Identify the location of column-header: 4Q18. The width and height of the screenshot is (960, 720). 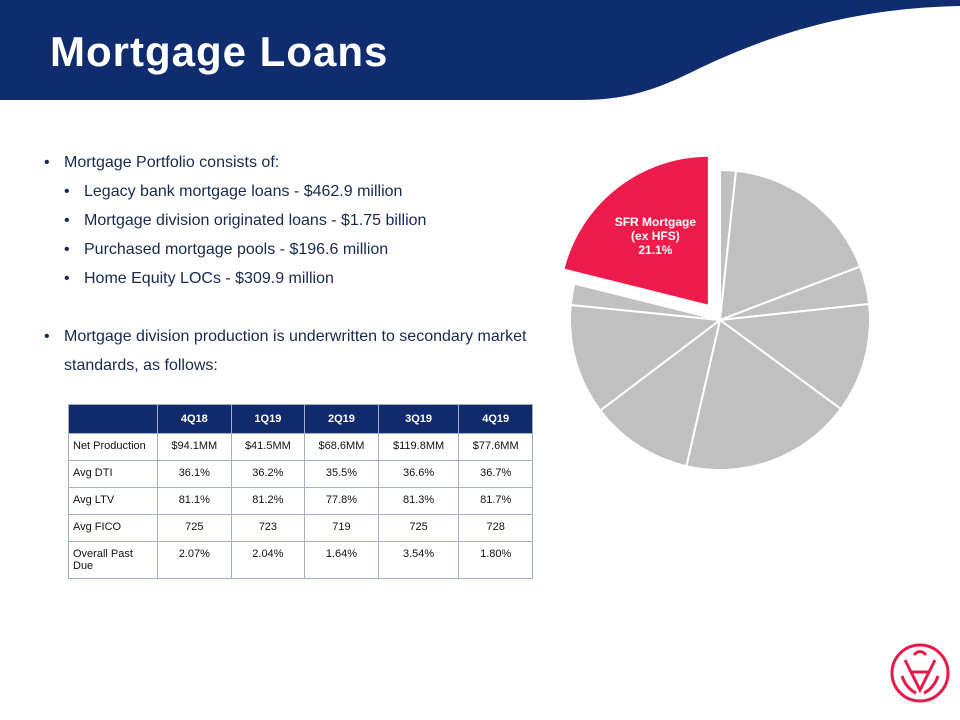
(194, 419).